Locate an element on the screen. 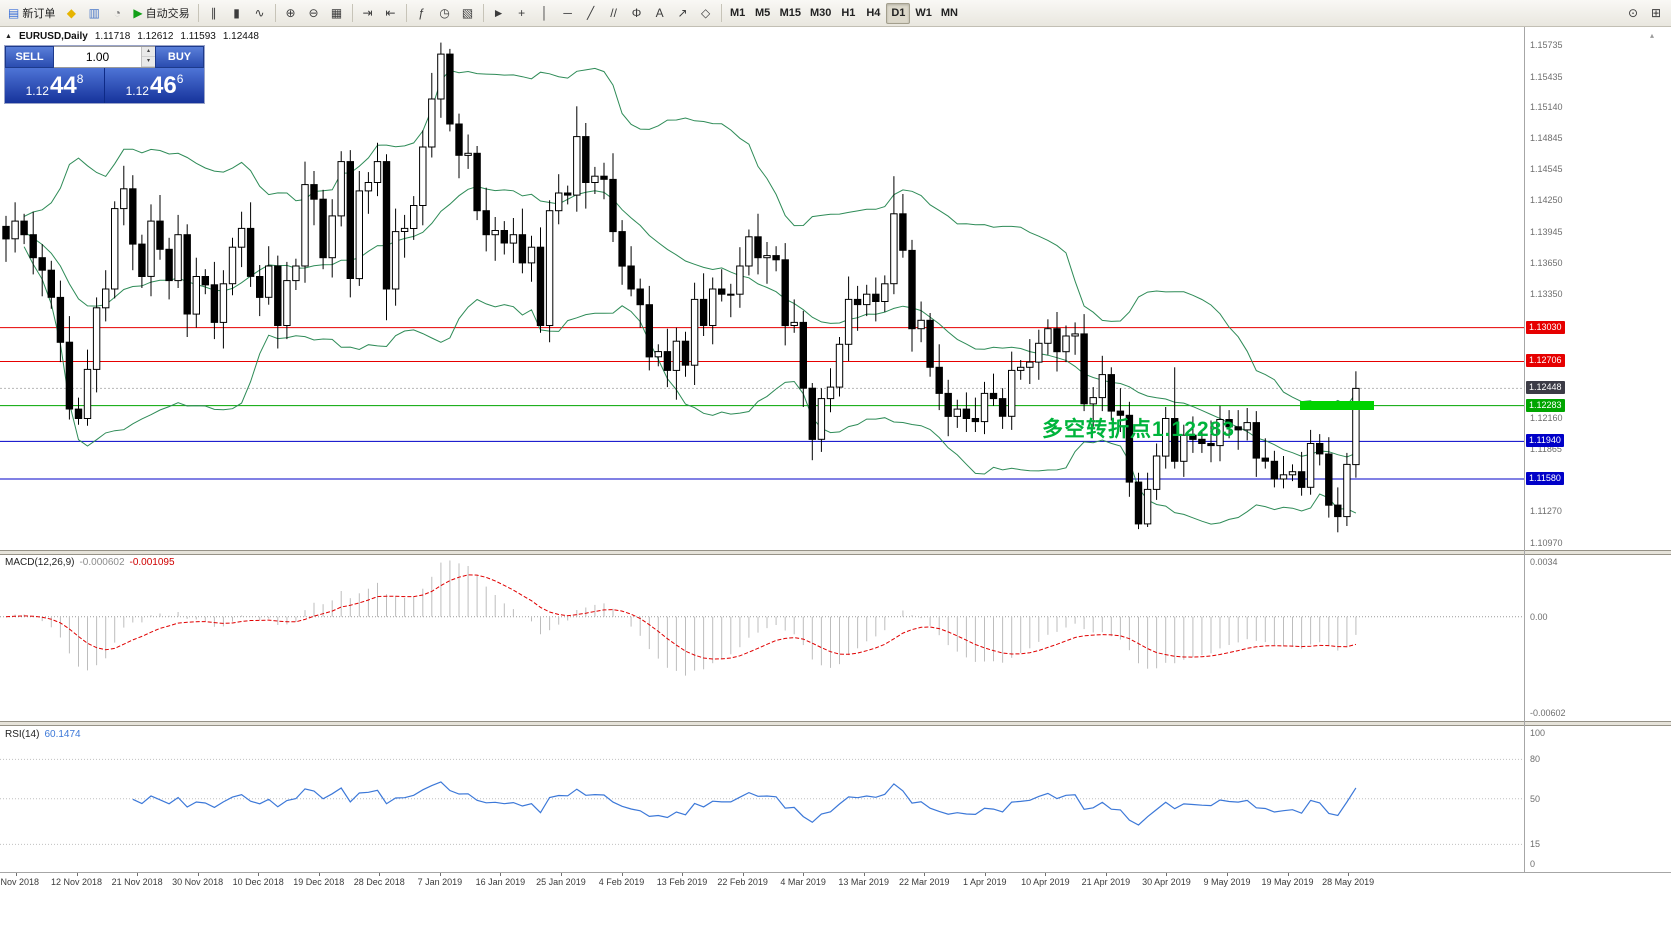 This screenshot has width=1671, height=952. bar-chart-button: ∥ is located at coordinates (214, 13).